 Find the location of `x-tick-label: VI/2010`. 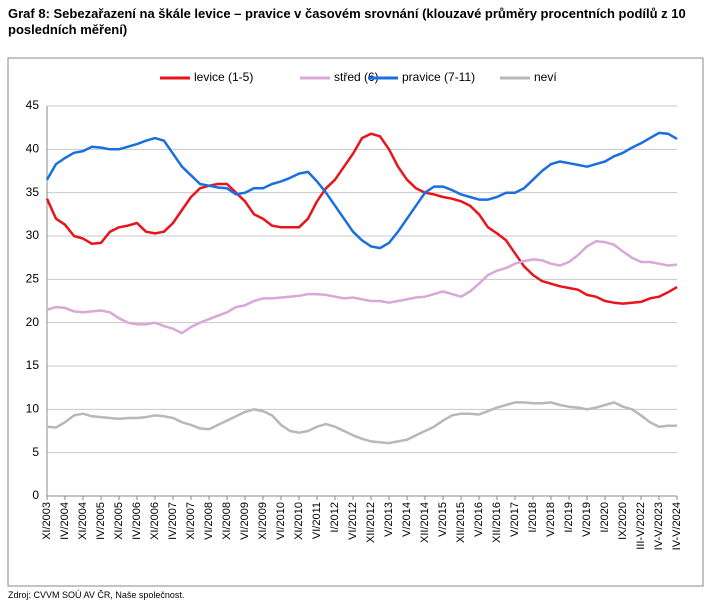

x-tick-label: VI/2010 is located at coordinates (281, 521).